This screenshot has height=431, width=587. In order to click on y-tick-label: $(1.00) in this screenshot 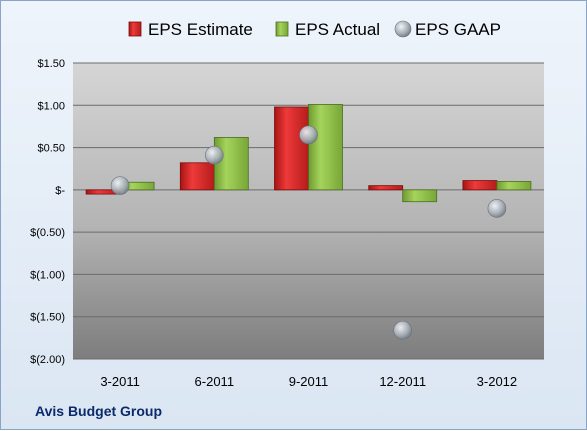, I will do `click(47, 275)`.